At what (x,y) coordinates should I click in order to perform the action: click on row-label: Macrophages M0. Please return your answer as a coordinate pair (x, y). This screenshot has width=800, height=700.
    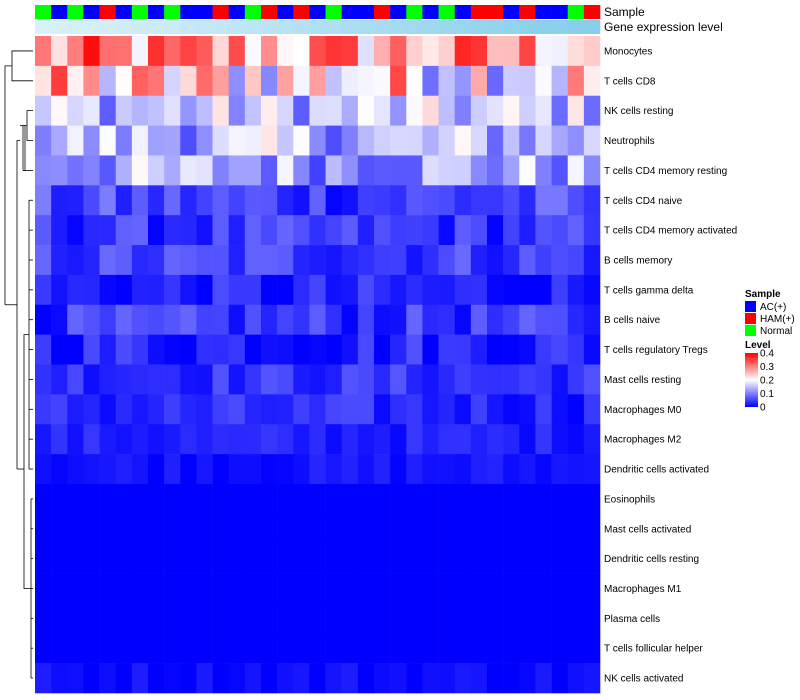
    Looking at the image, I should click on (643, 410).